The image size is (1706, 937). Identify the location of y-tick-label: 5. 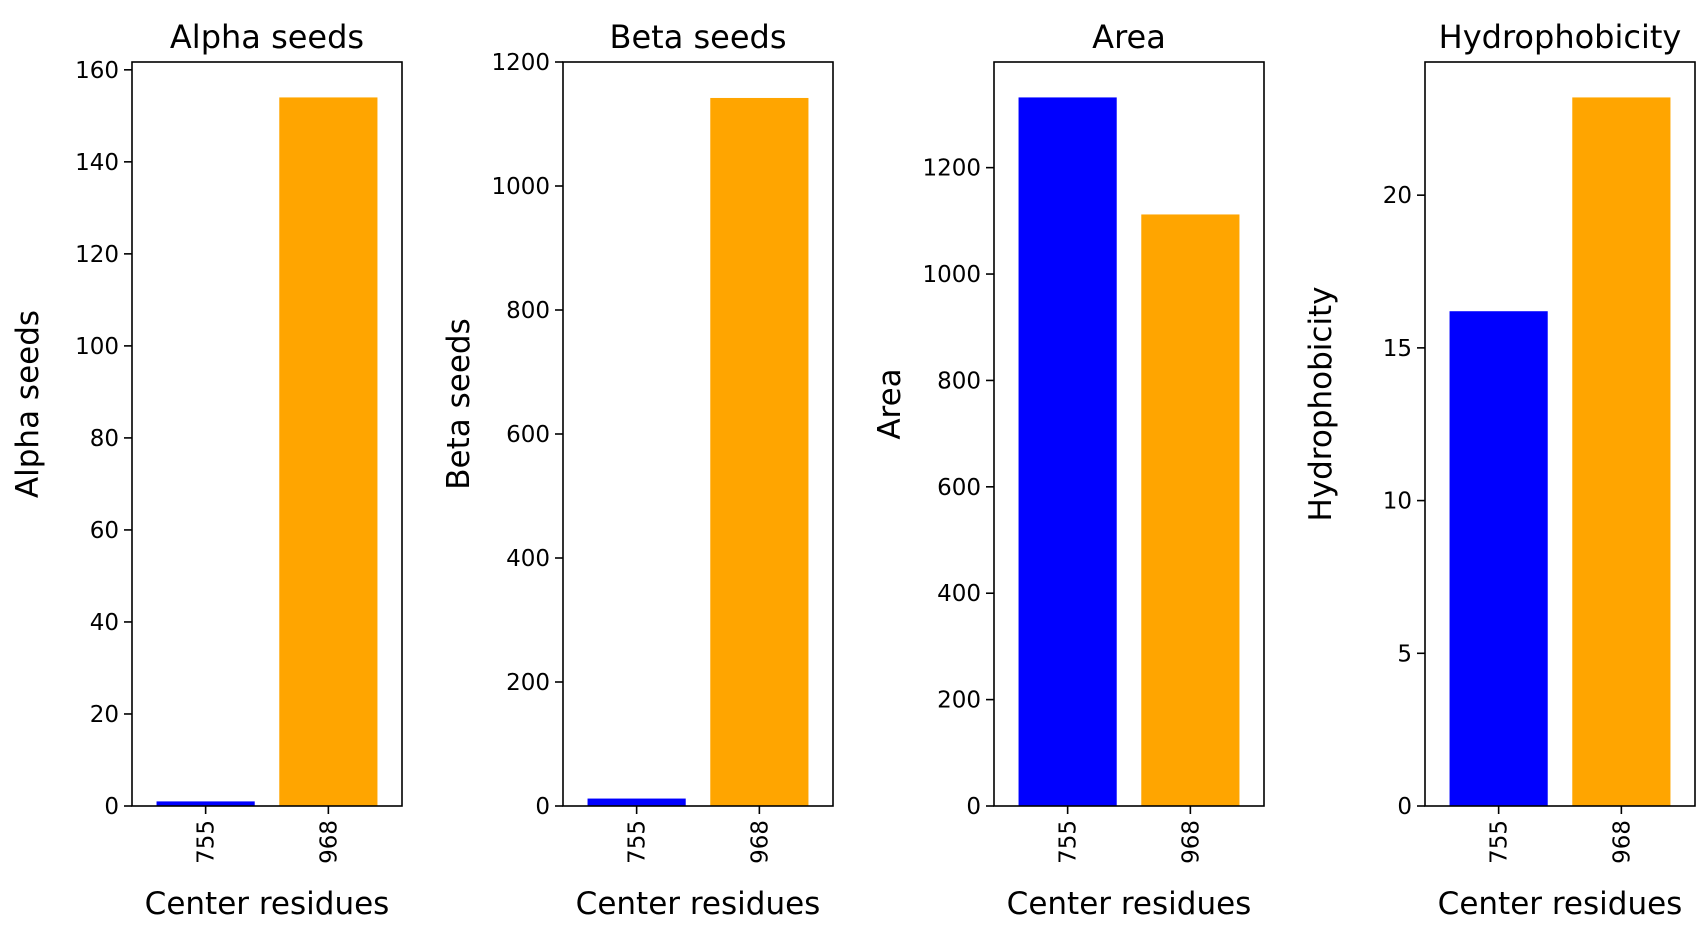
(1404, 654).